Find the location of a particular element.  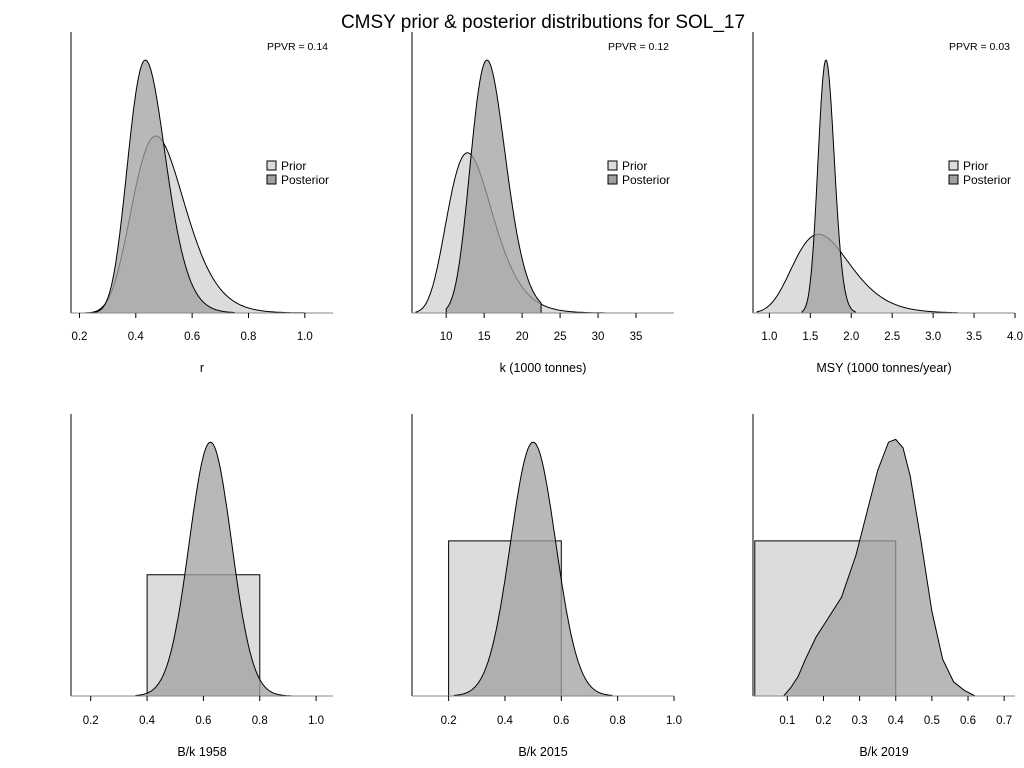

x-tick-label: 3.0 is located at coordinates (933, 337).